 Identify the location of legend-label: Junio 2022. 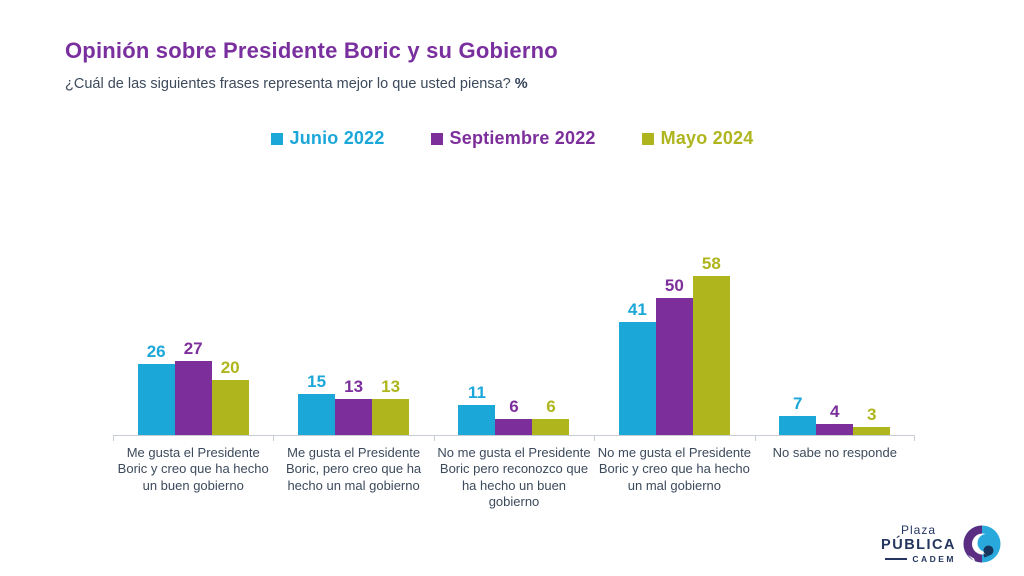
(337, 138).